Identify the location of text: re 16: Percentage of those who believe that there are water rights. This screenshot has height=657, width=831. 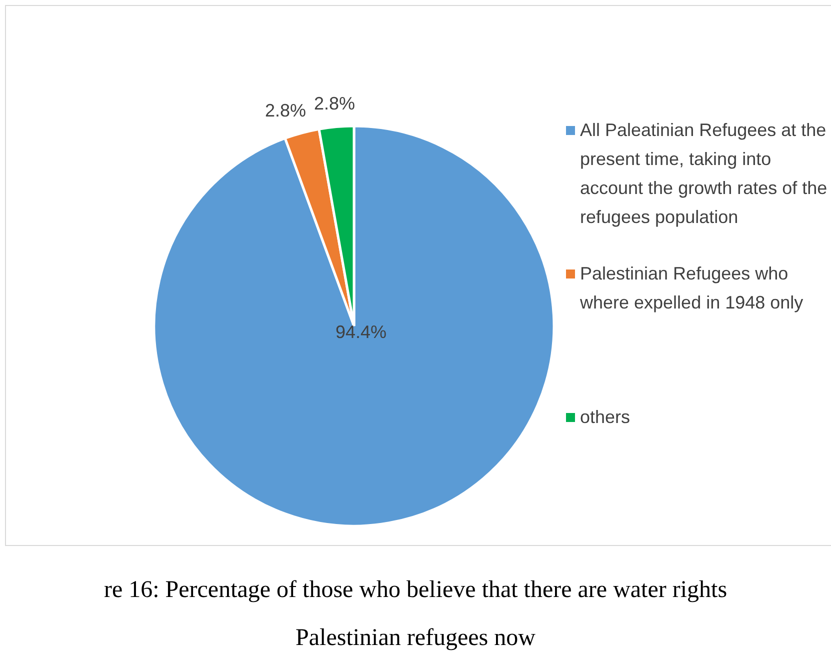
(416, 590).